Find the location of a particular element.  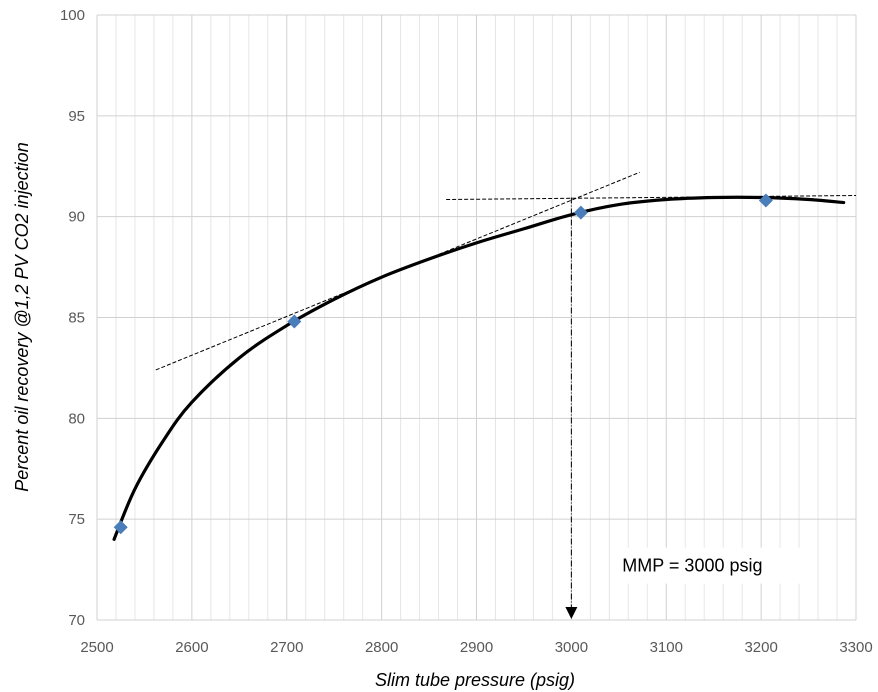

x-tick-label: 2800 is located at coordinates (381, 647).